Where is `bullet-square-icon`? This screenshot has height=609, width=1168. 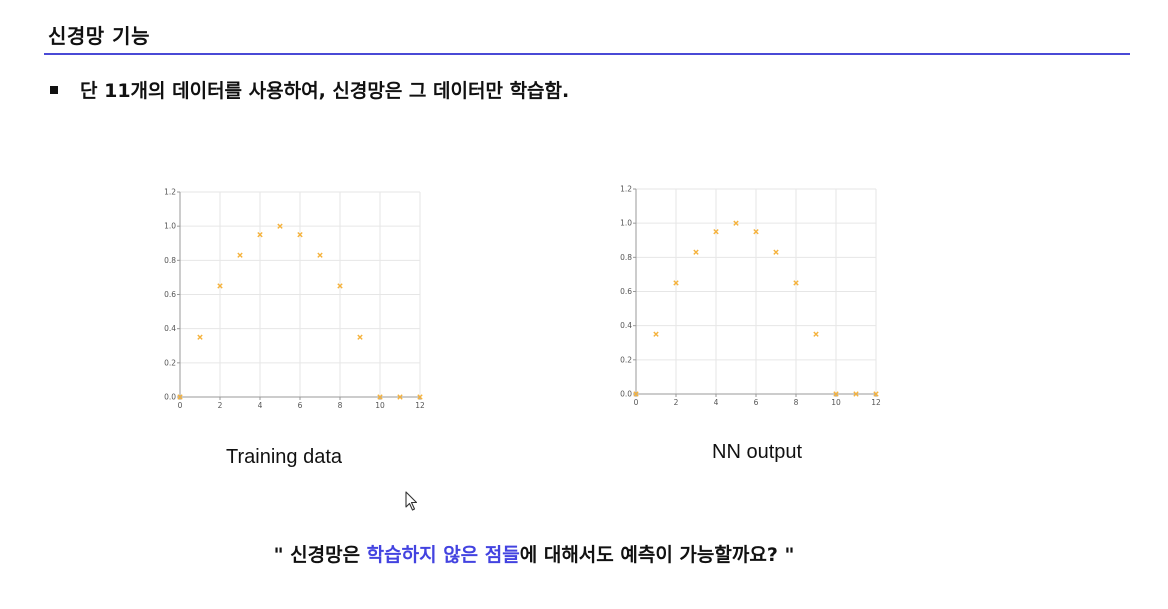 bullet-square-icon is located at coordinates (54, 89).